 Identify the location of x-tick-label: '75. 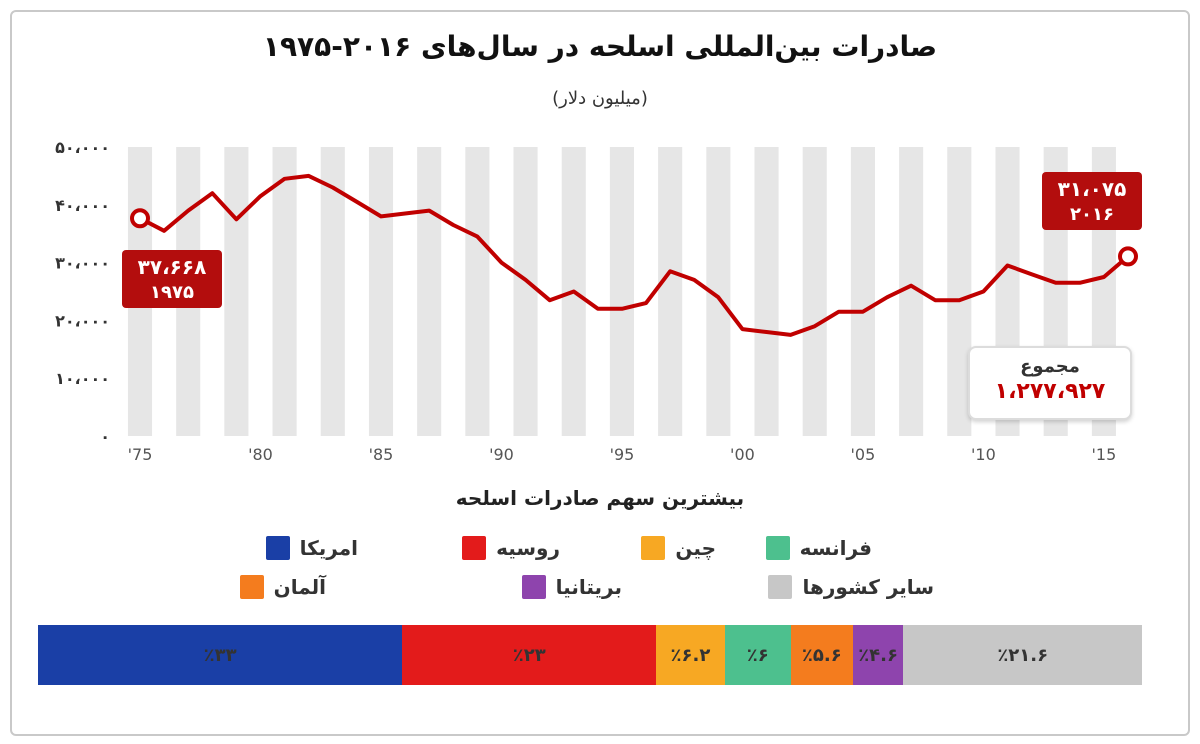
(140, 454).